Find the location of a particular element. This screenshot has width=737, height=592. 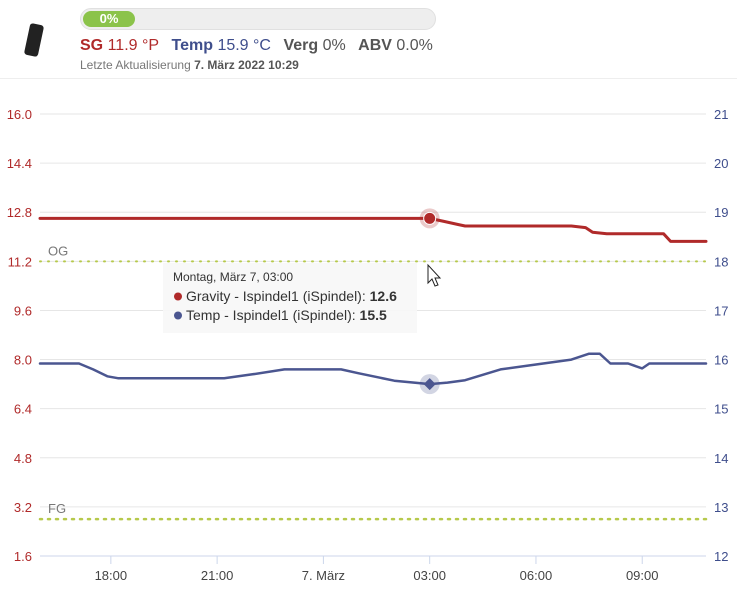

y-left-tick-label: 12.8 is located at coordinates (19, 212).